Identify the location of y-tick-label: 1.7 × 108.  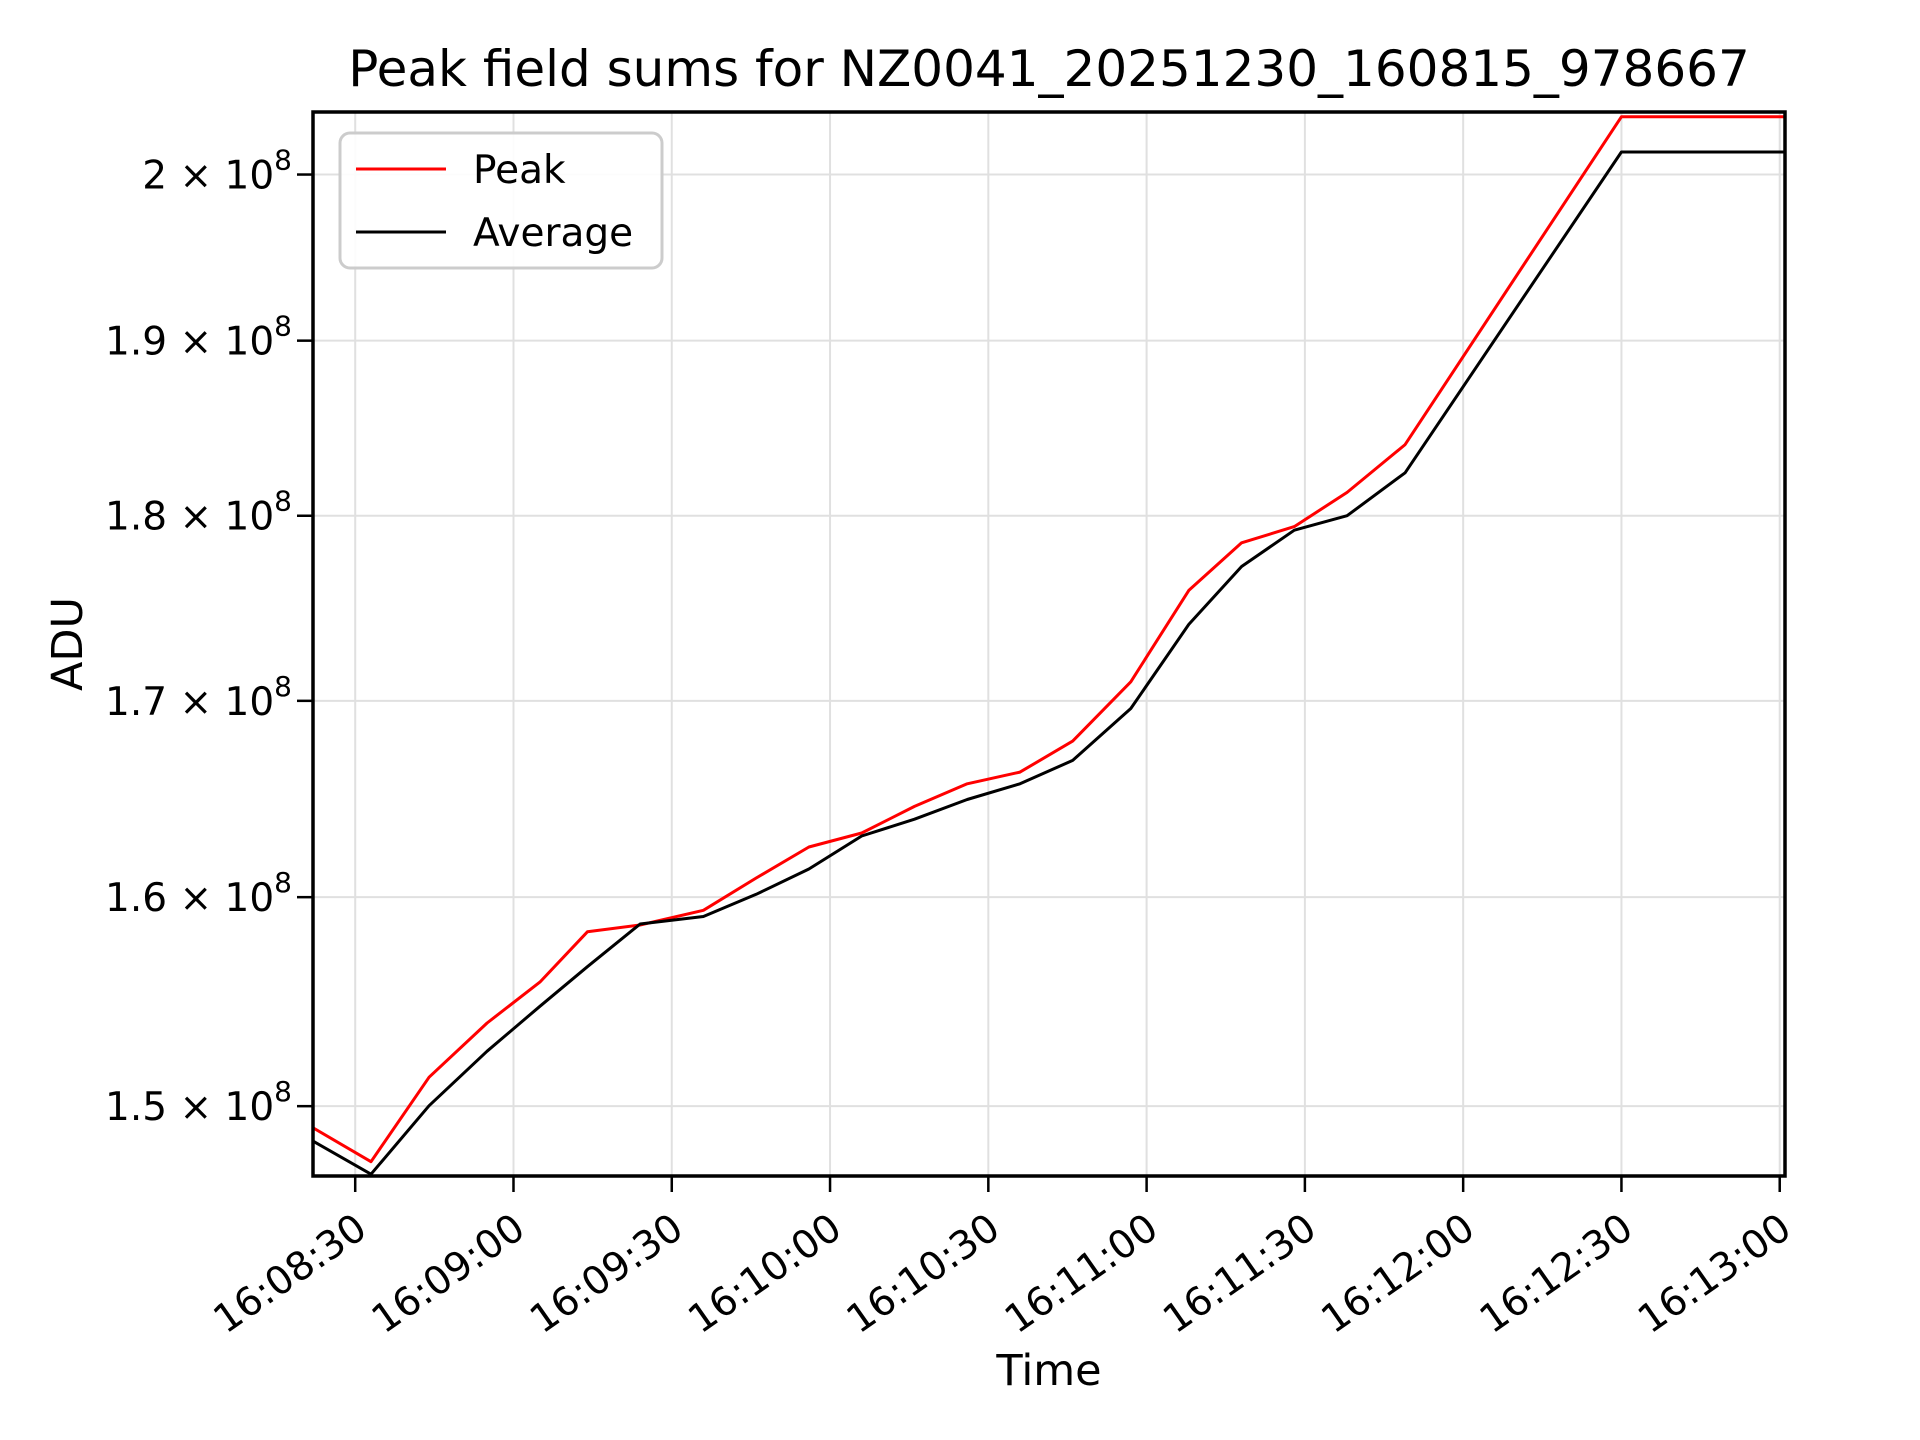
(198, 697).